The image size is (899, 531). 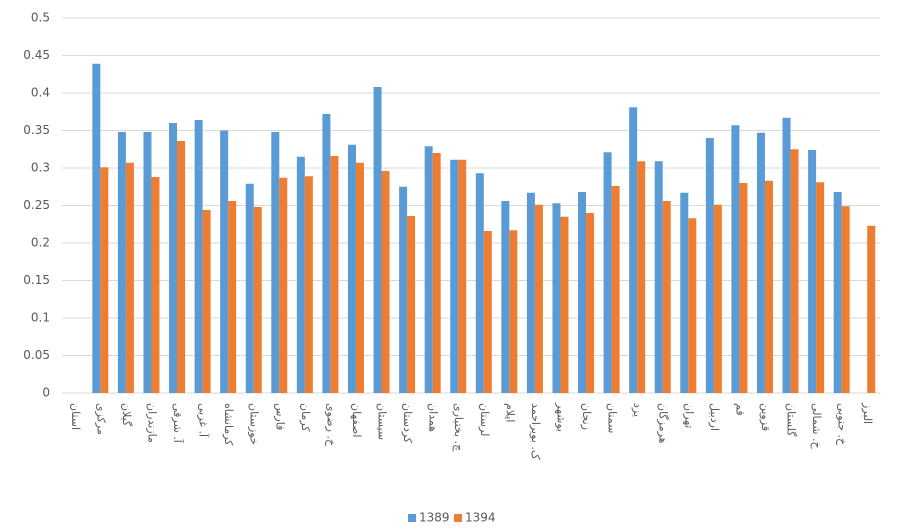 What do you see at coordinates (816, 426) in the screenshot?
I see `x-tick-label: خ. شمالی` at bounding box center [816, 426].